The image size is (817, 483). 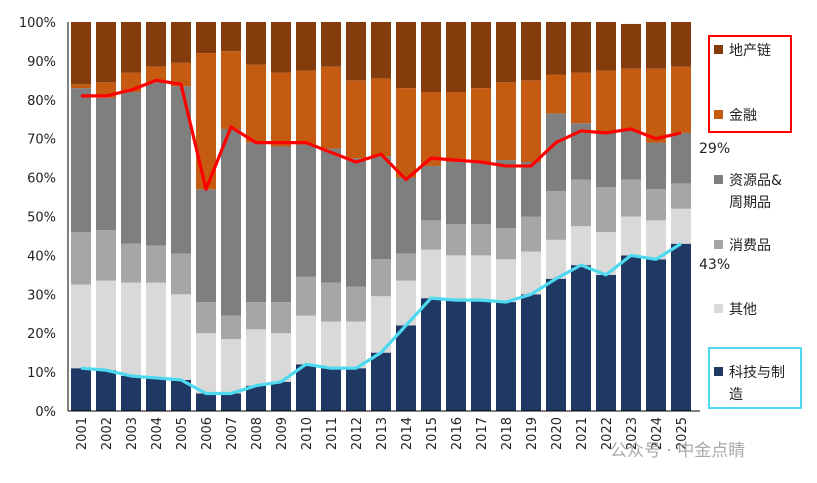 What do you see at coordinates (231, 402) in the screenshot?
I see `bar-2007-s0` at bounding box center [231, 402].